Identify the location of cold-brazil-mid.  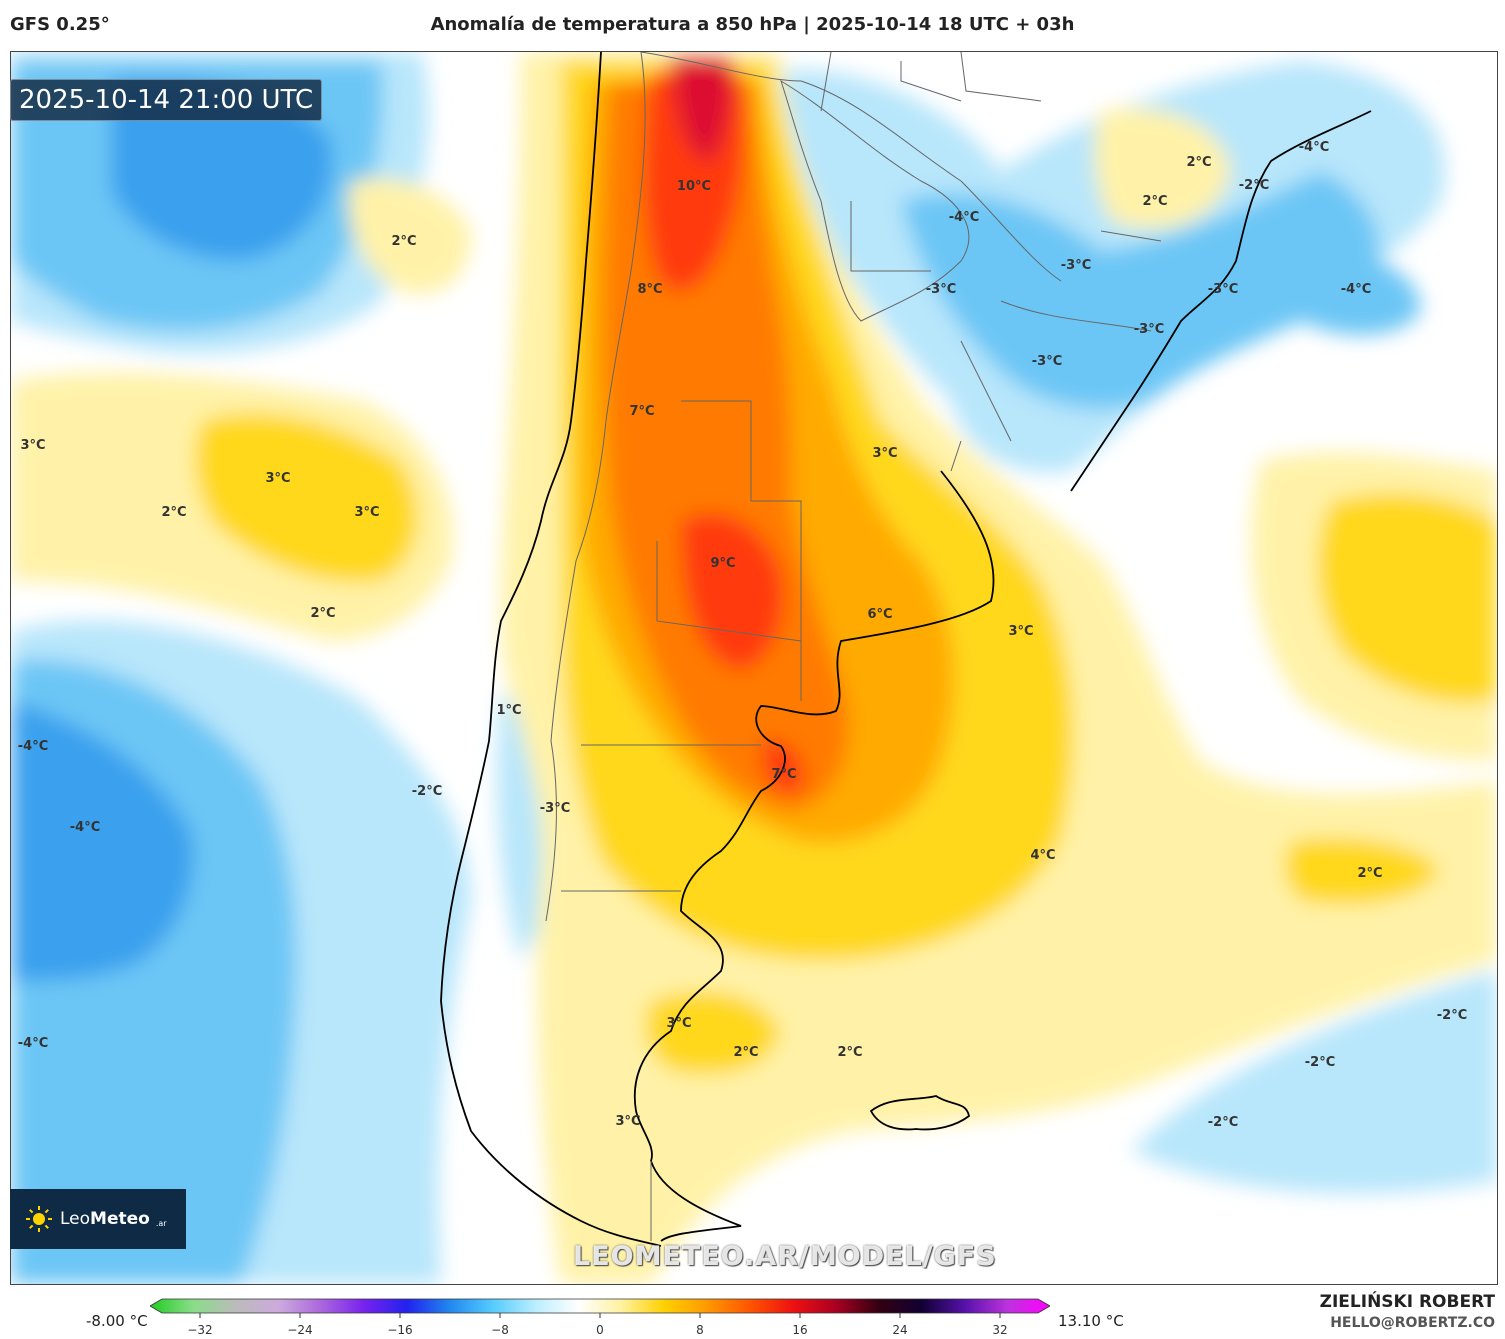
(1140, 290).